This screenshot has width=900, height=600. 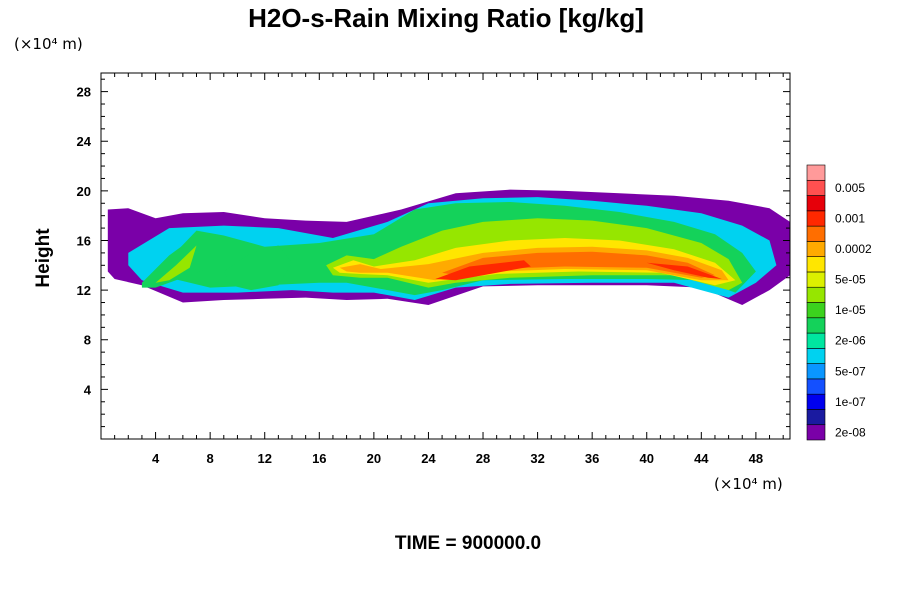 I want to click on y-tick-label: 12, so click(x=84, y=290).